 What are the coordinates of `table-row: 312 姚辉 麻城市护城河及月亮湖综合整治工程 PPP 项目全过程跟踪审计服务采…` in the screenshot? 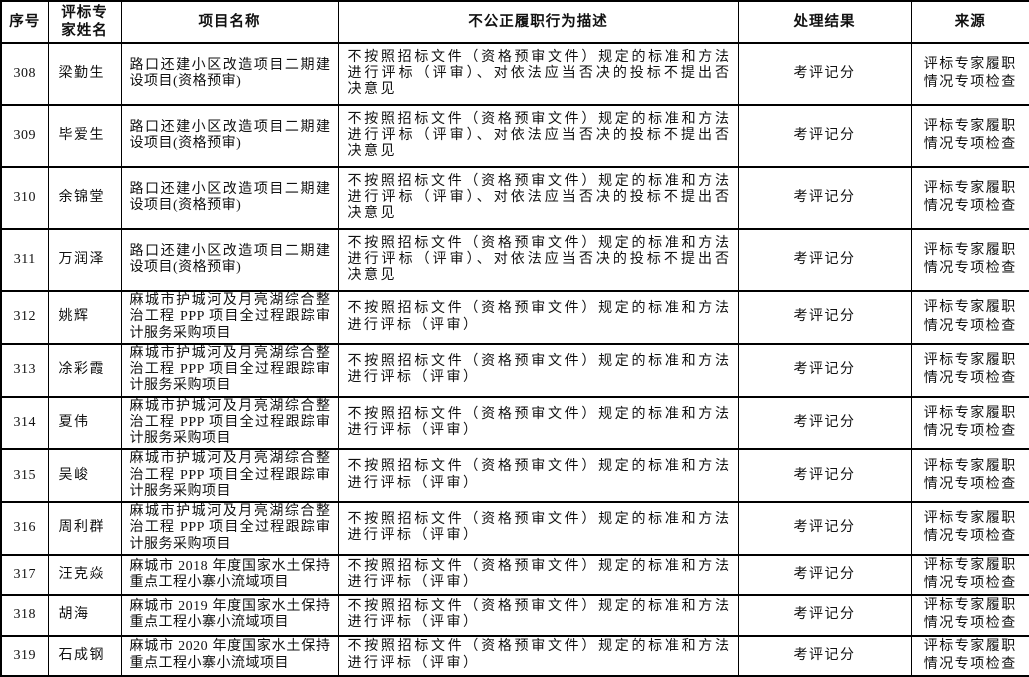 It's located at (514, 317).